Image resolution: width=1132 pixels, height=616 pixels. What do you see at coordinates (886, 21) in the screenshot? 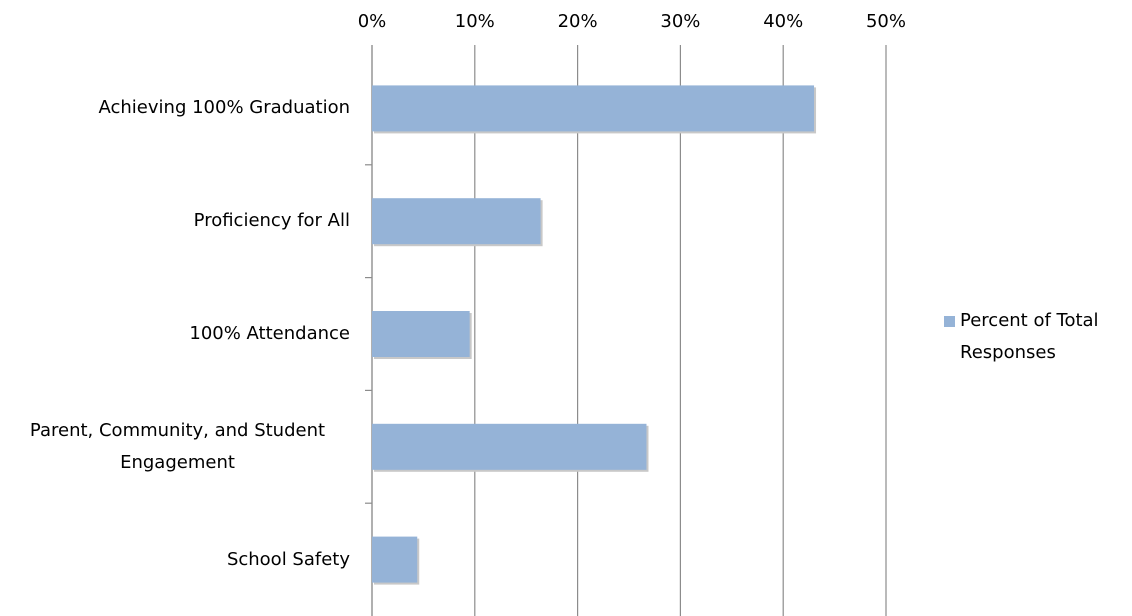
I see `x-tick-label: 50%` at bounding box center [886, 21].